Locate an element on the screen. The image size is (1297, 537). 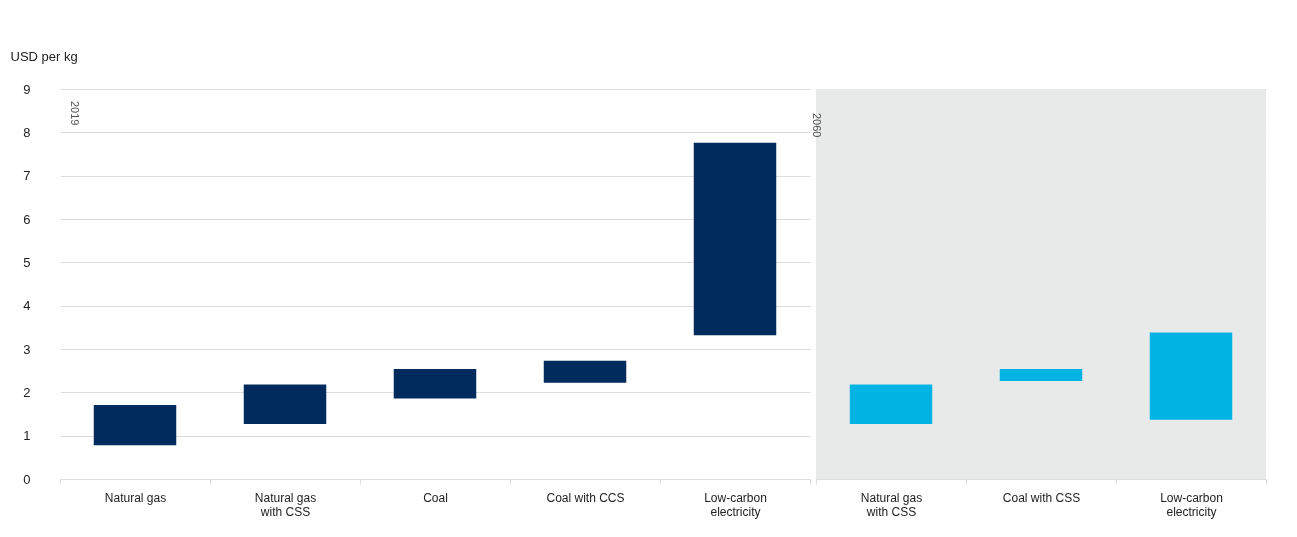
annotation: 2019 is located at coordinates (75, 113).